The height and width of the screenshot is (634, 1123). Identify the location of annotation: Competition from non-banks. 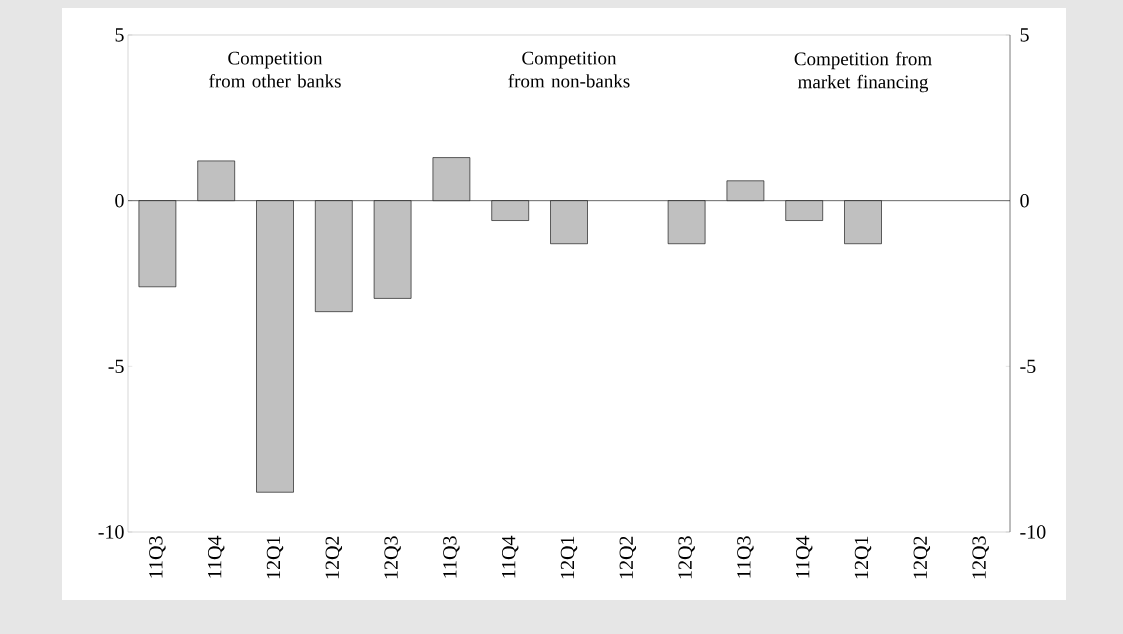
(569, 69).